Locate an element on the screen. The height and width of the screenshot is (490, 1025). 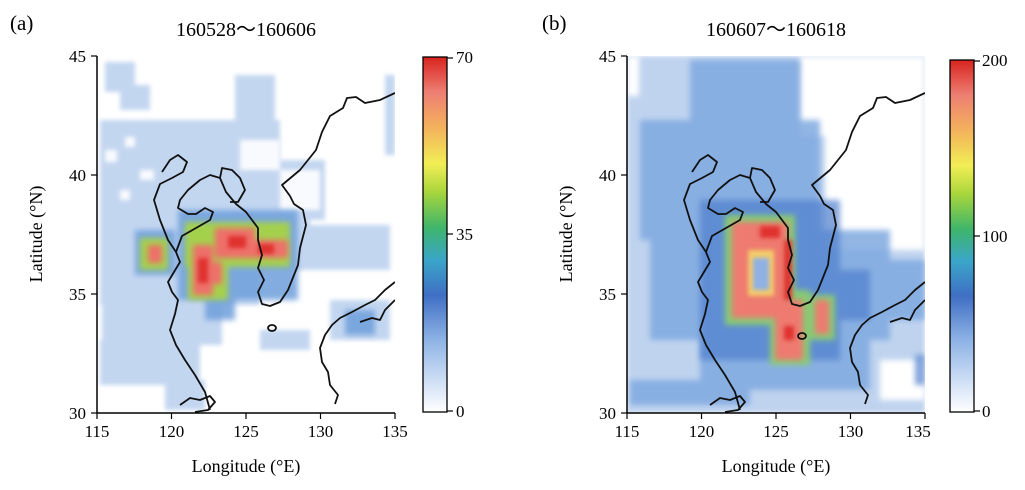
panel-a-xtick: 130 is located at coordinates (321, 431).